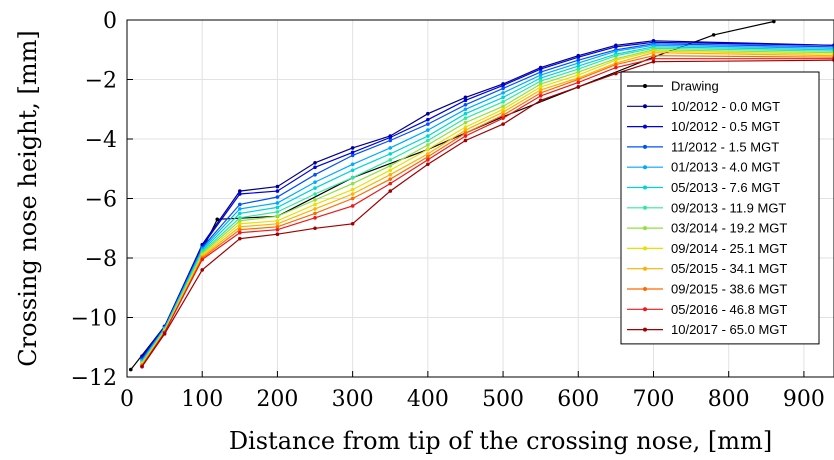  I want to click on legend-entry: 03/2014 - 19.2 MGT, so click(729, 228).